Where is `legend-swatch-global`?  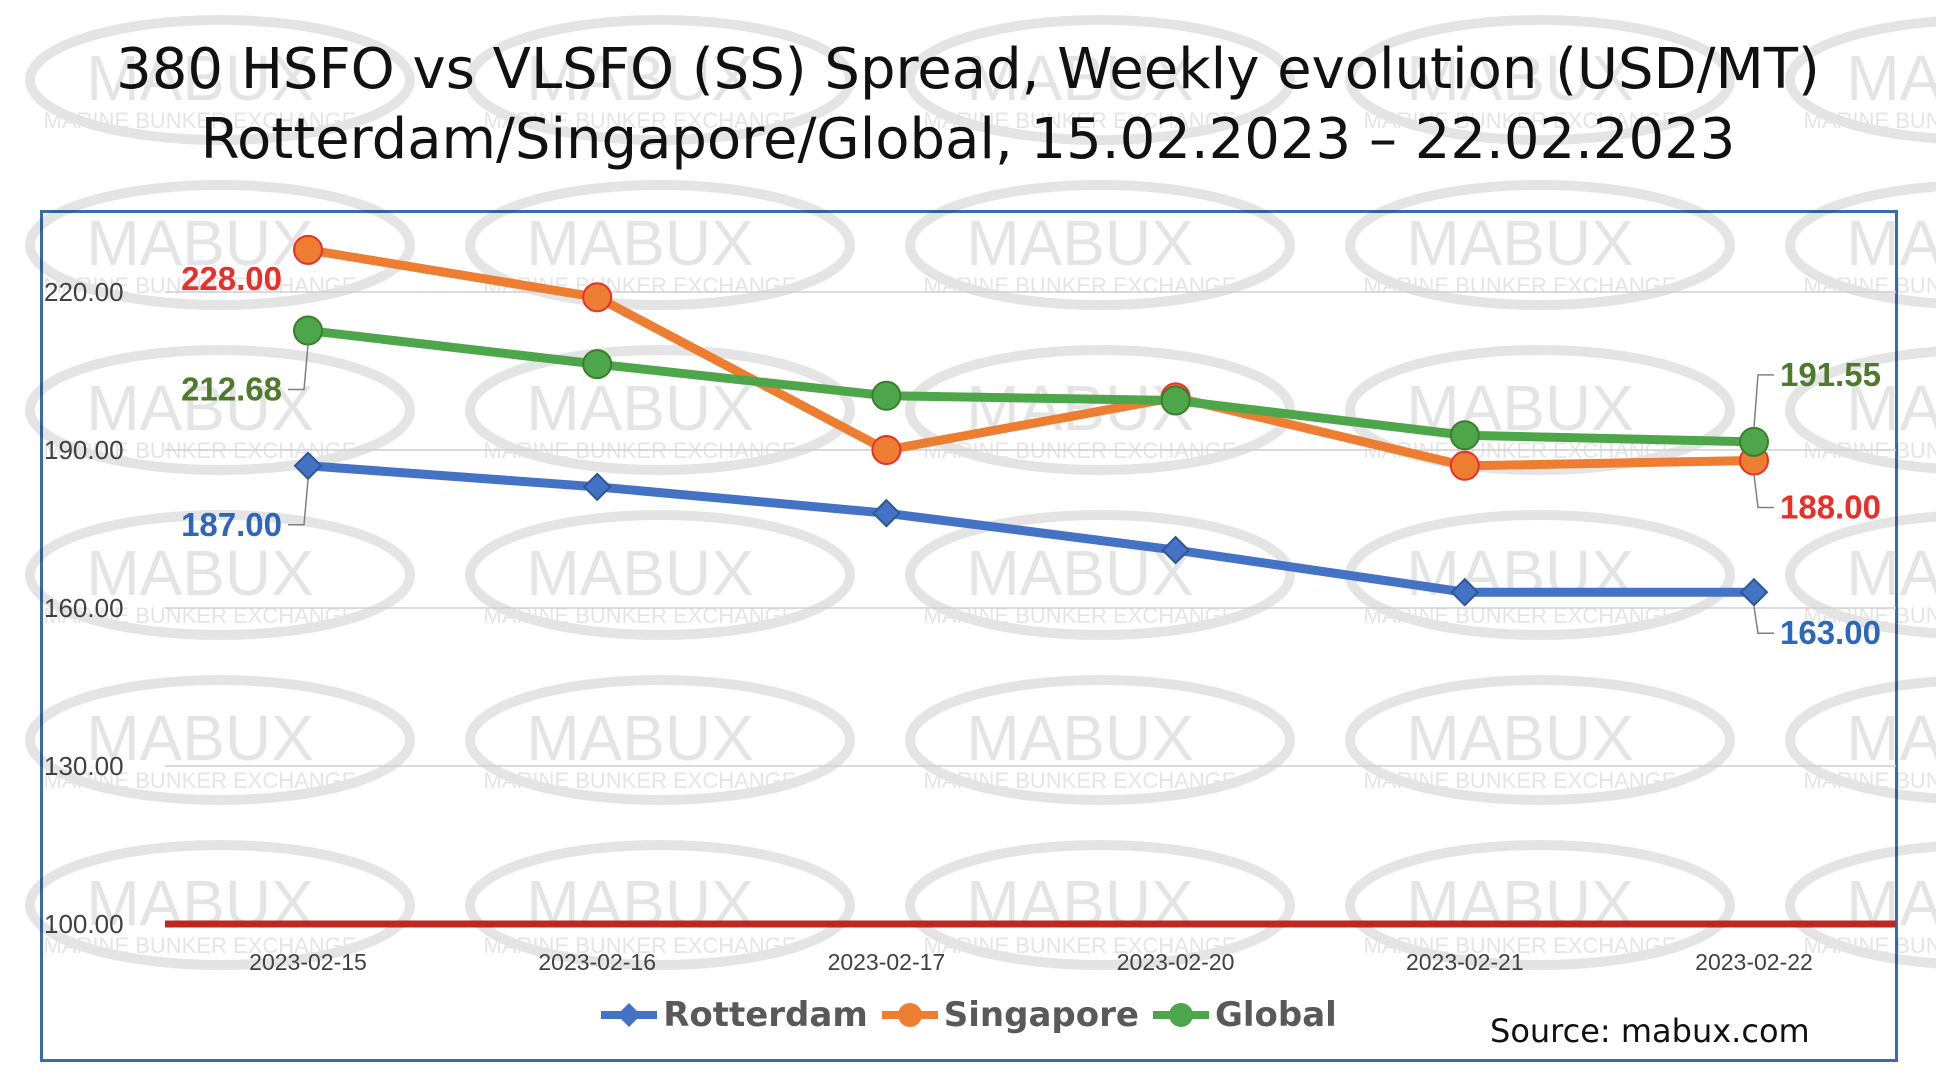
legend-swatch-global is located at coordinates (1180, 1015).